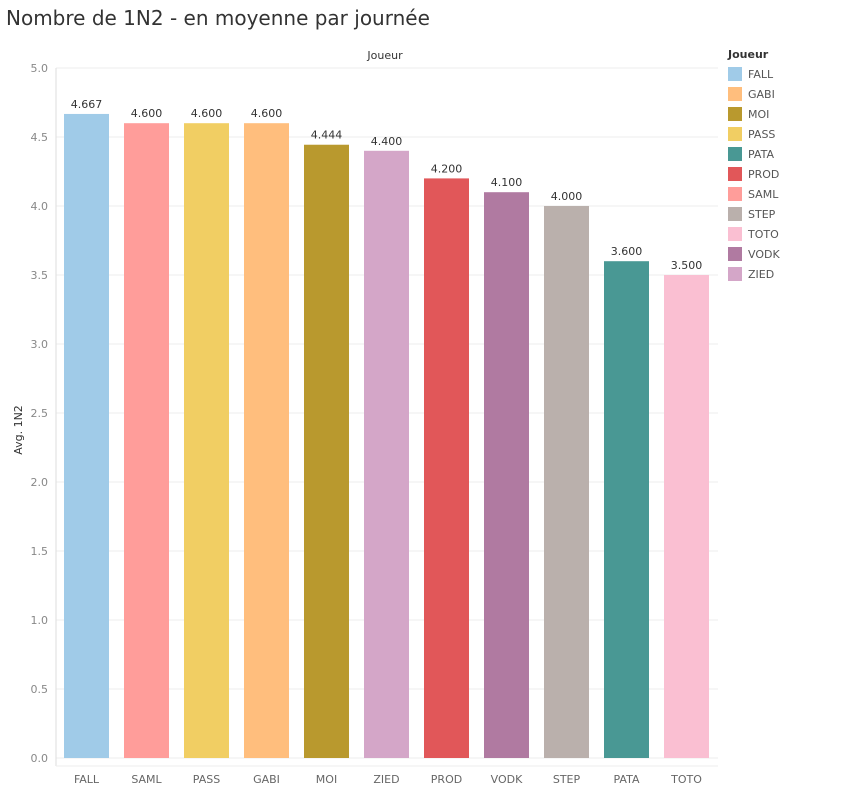 The image size is (866, 788). What do you see at coordinates (146, 440) in the screenshot?
I see `bar-saml` at bounding box center [146, 440].